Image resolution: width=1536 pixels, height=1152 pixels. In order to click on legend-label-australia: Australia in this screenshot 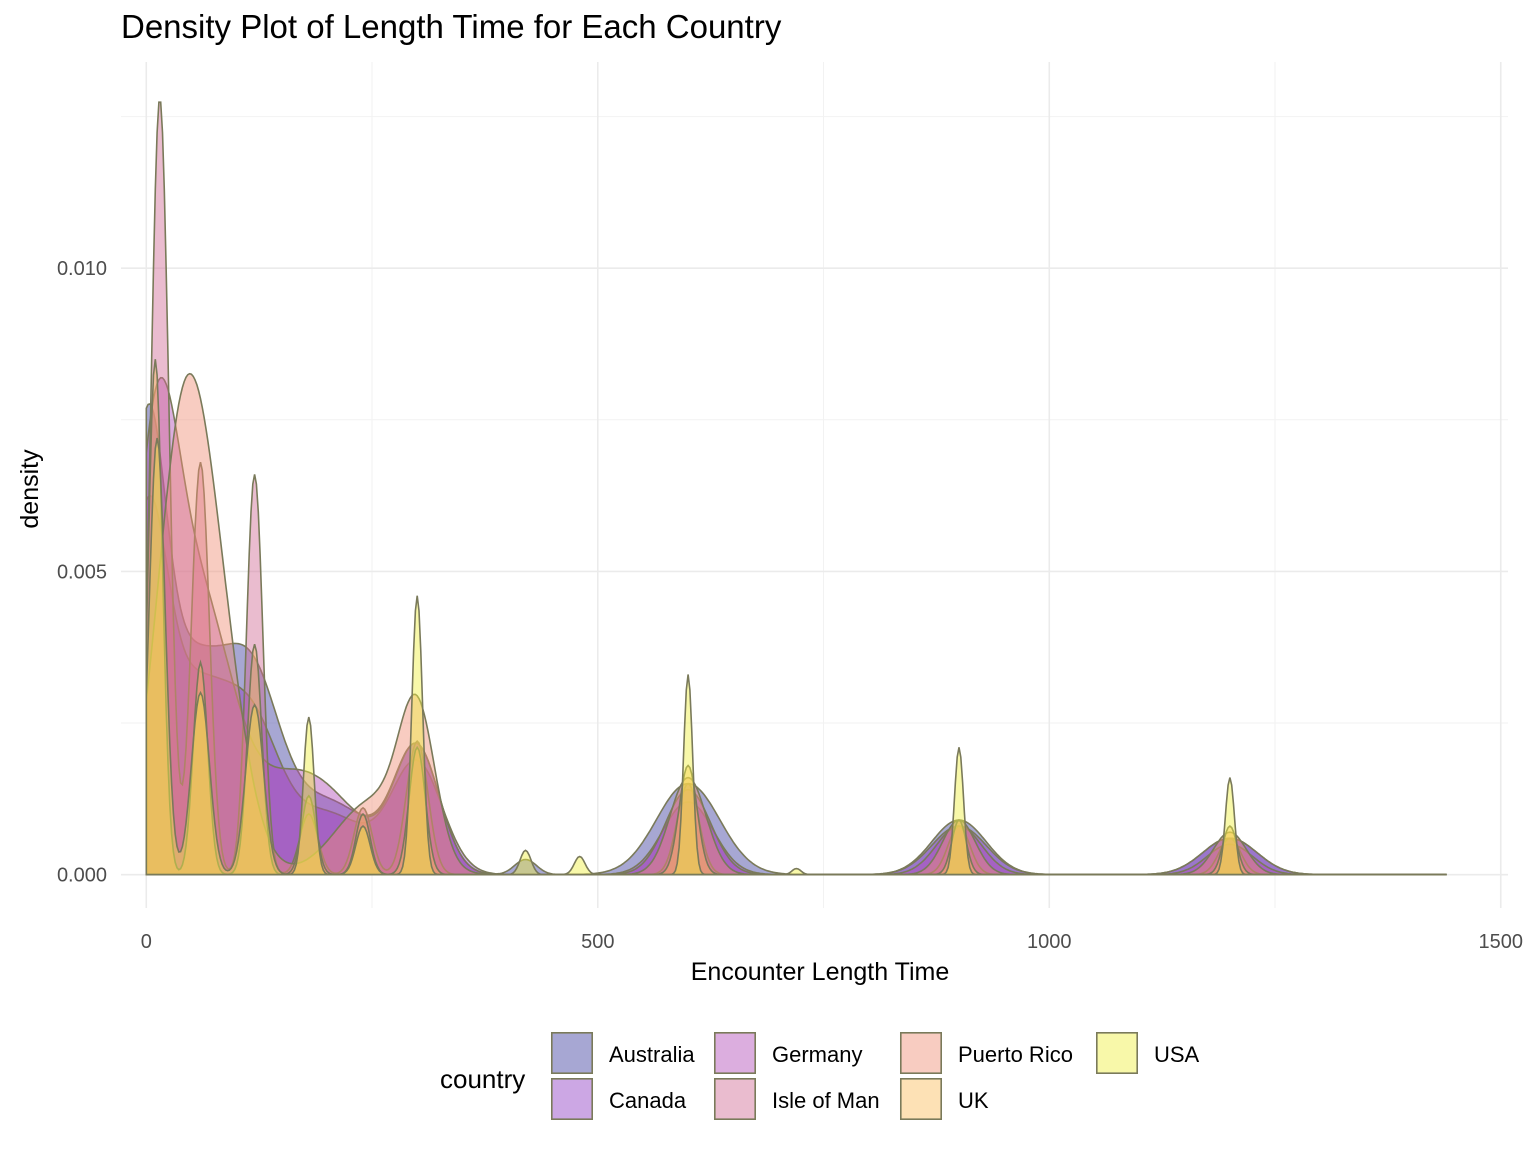, I will do `click(652, 1054)`.